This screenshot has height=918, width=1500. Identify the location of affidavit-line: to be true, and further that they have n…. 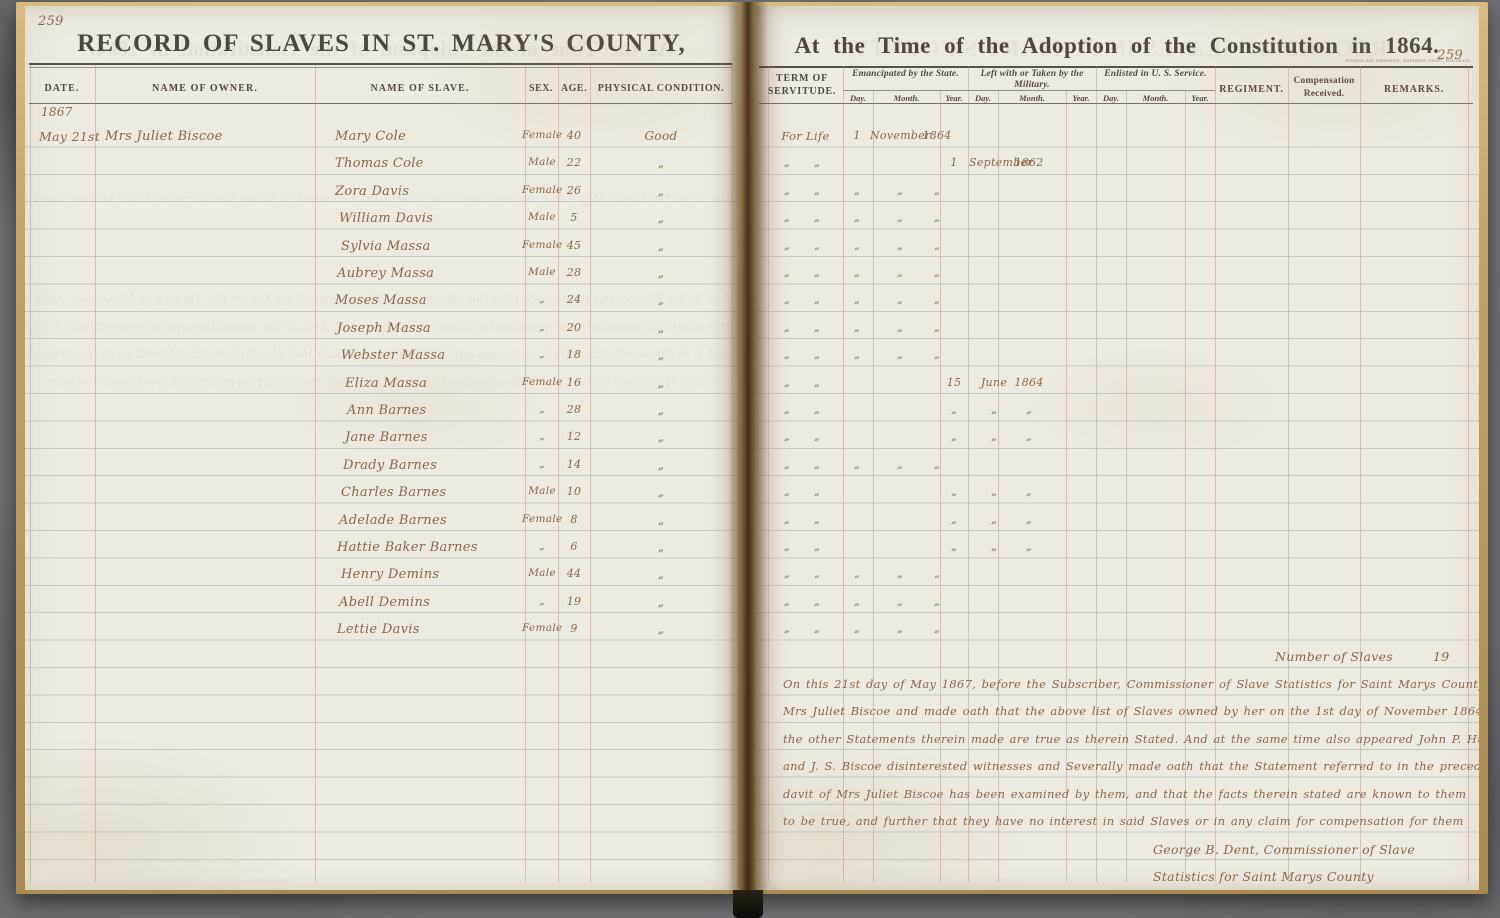
(1123, 821).